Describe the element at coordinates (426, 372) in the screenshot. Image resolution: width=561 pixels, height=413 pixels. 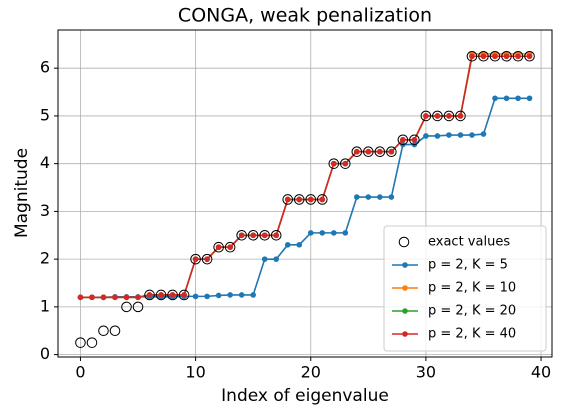
I see `x-tick-label: 30` at that location.